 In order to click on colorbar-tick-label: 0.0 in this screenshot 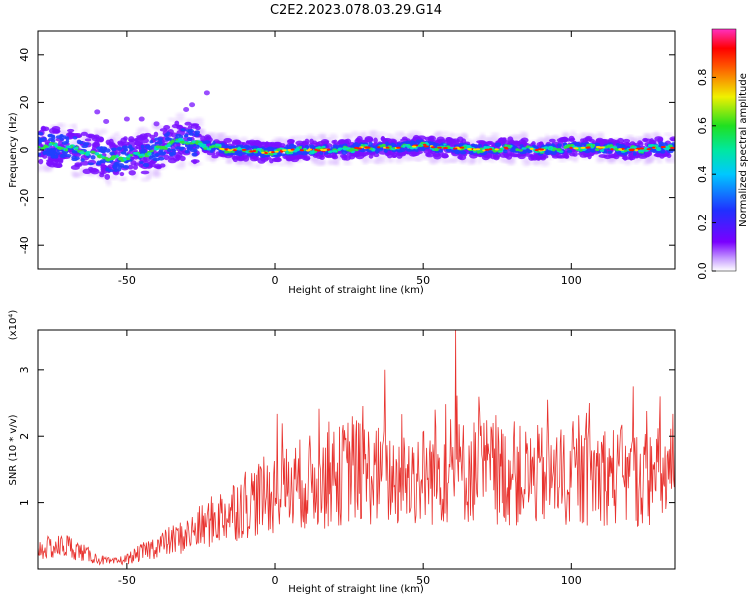, I will do `click(702, 271)`.